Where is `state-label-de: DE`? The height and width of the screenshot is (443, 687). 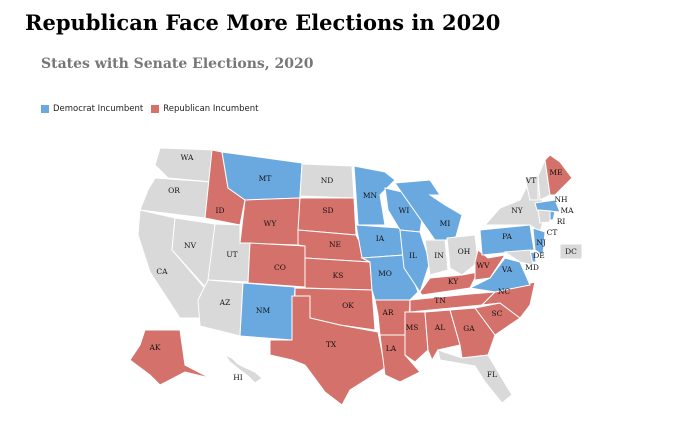
state-label-de: DE is located at coordinates (539, 255).